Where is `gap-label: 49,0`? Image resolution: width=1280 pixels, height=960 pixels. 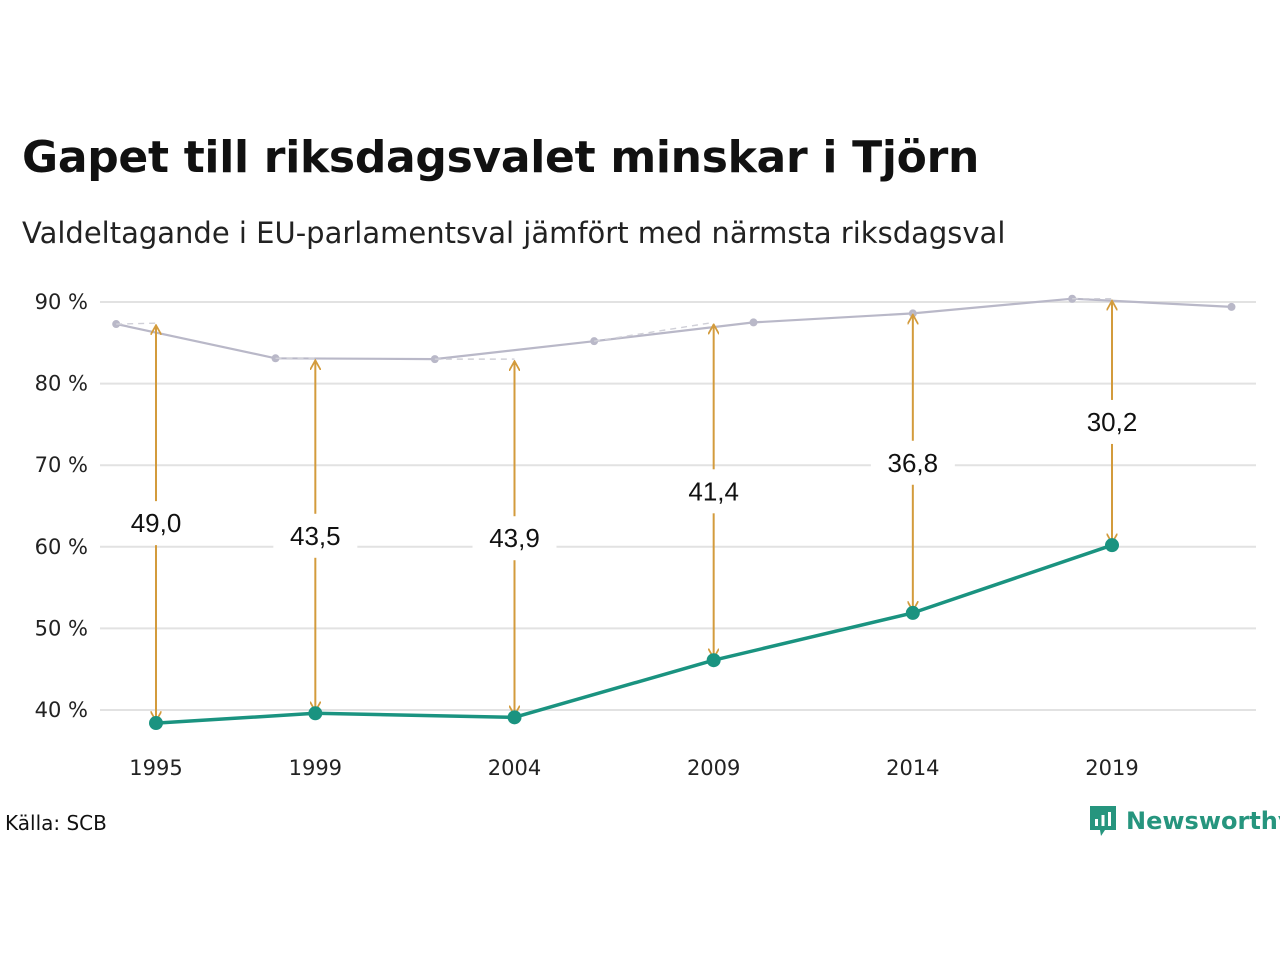
gap-label: 49,0 is located at coordinates (156, 523).